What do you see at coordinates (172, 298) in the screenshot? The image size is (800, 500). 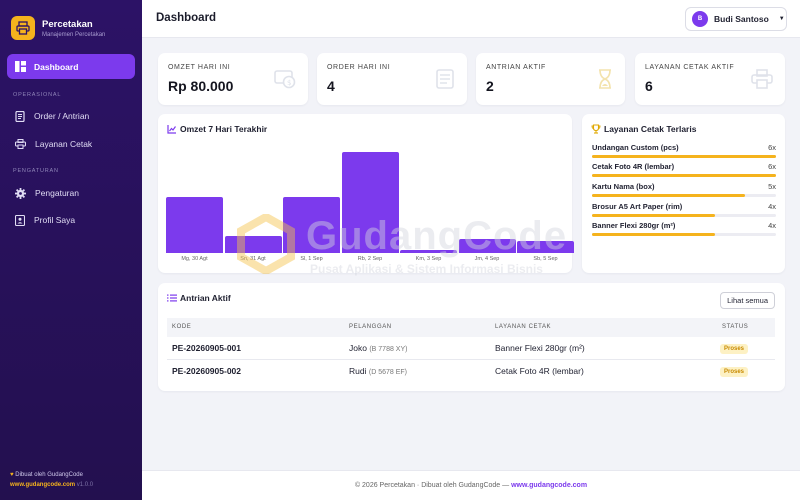 I see `list-icon` at bounding box center [172, 298].